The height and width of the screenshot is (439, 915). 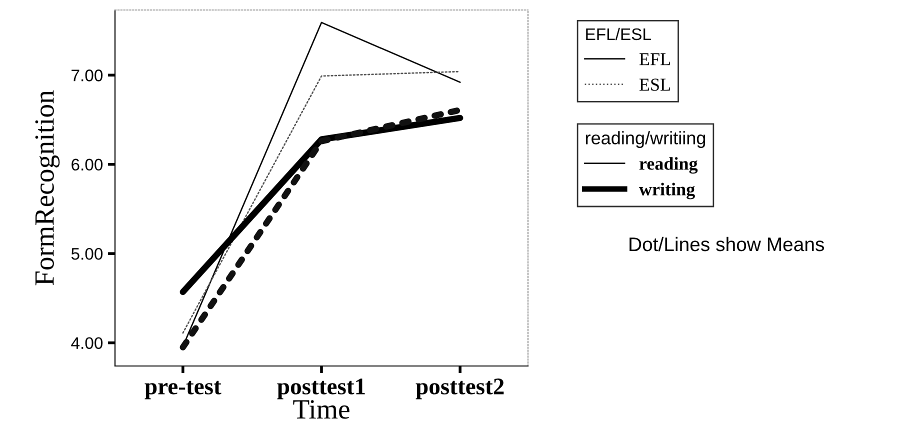 What do you see at coordinates (667, 191) in the screenshot?
I see `text: writing` at bounding box center [667, 191].